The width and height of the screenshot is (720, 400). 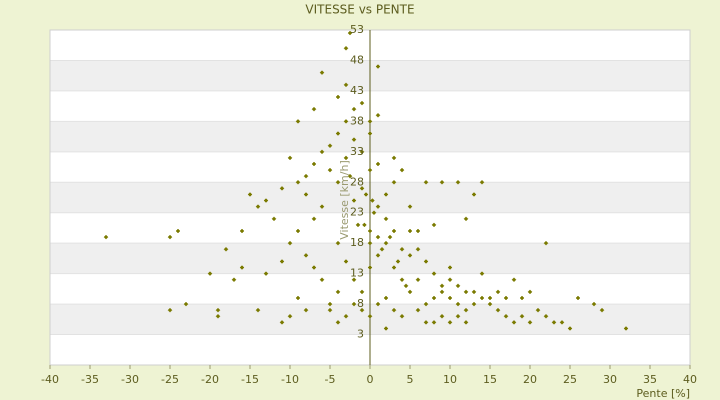 What do you see at coordinates (357, 181) in the screenshot?
I see `y-tick-label: 28` at bounding box center [357, 181].